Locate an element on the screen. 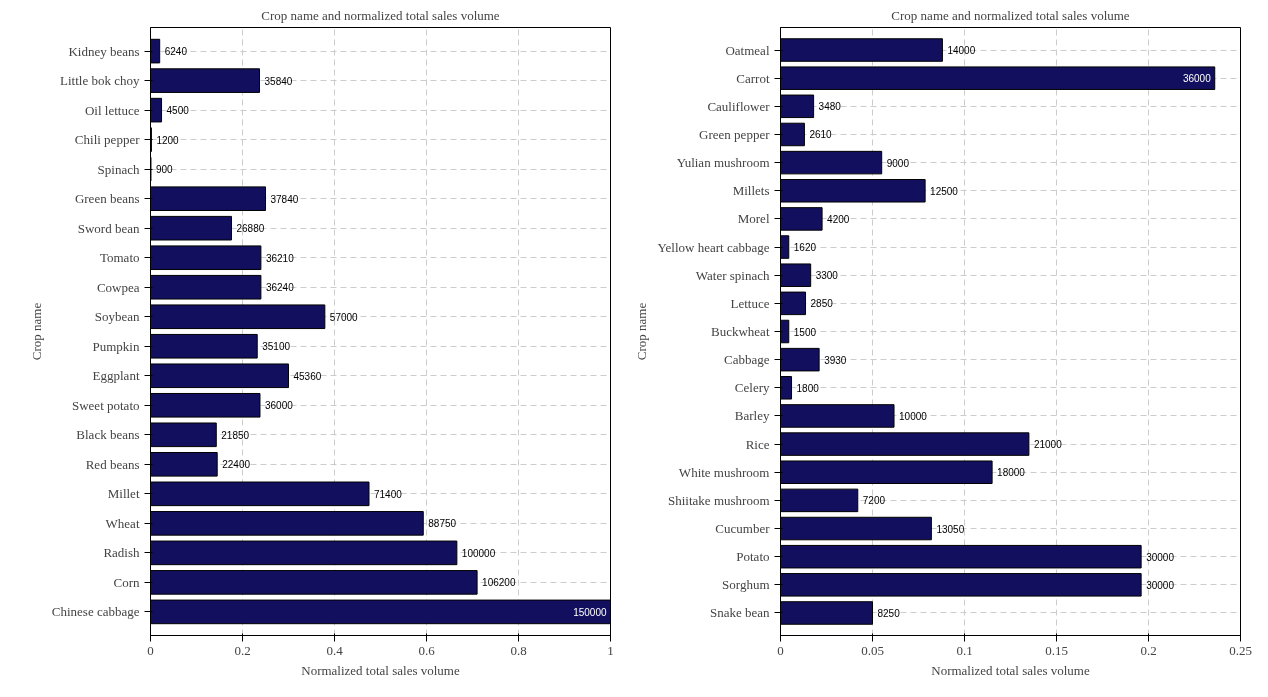 The height and width of the screenshot is (697, 1268). y-tick-label: Cucumber is located at coordinates (743, 529).